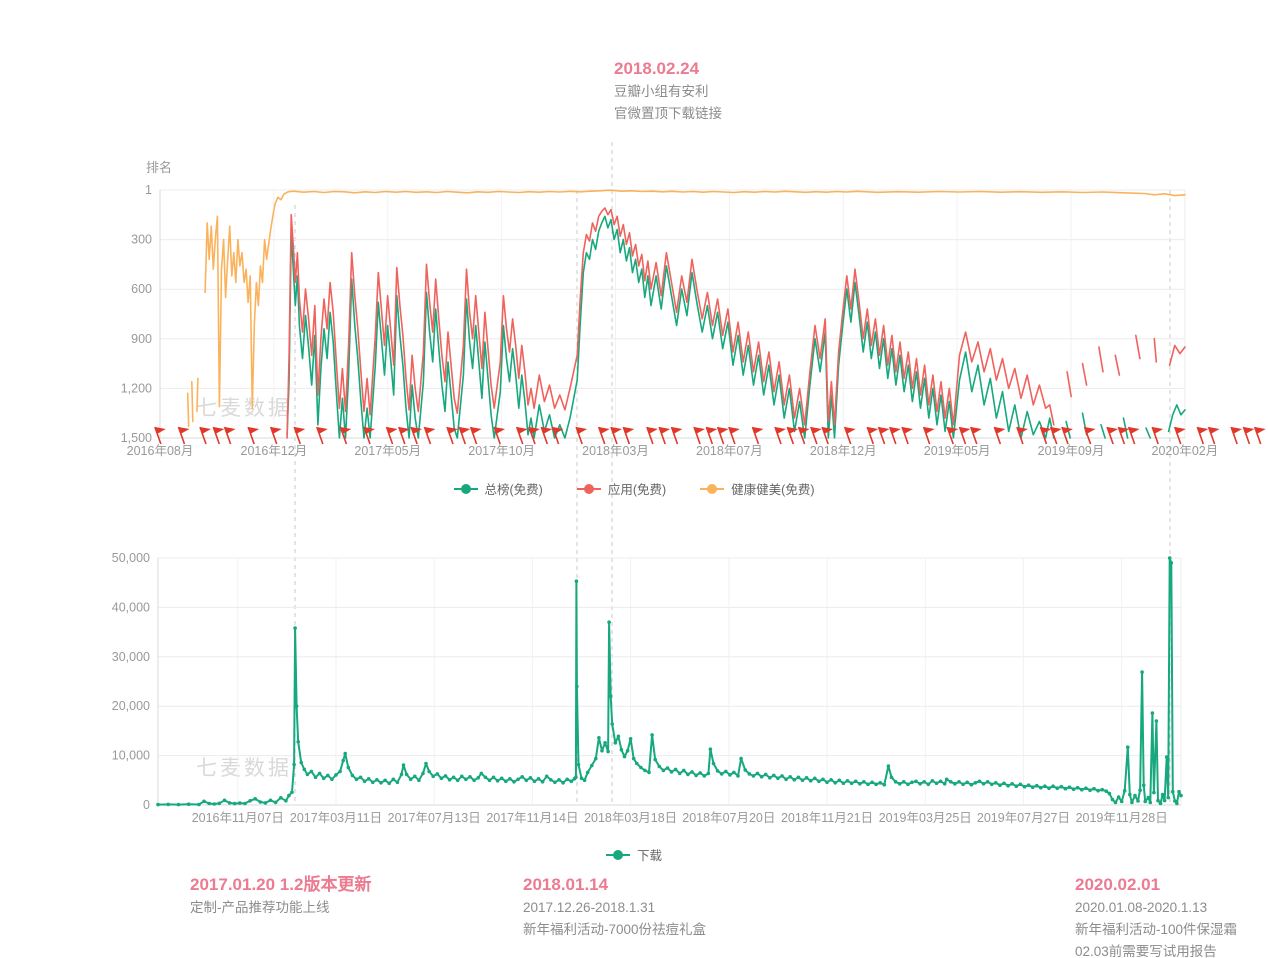 Image resolution: width=1268 pixels, height=958 pixels. I want to click on x-tick-label: 2016年08月, so click(160, 451).